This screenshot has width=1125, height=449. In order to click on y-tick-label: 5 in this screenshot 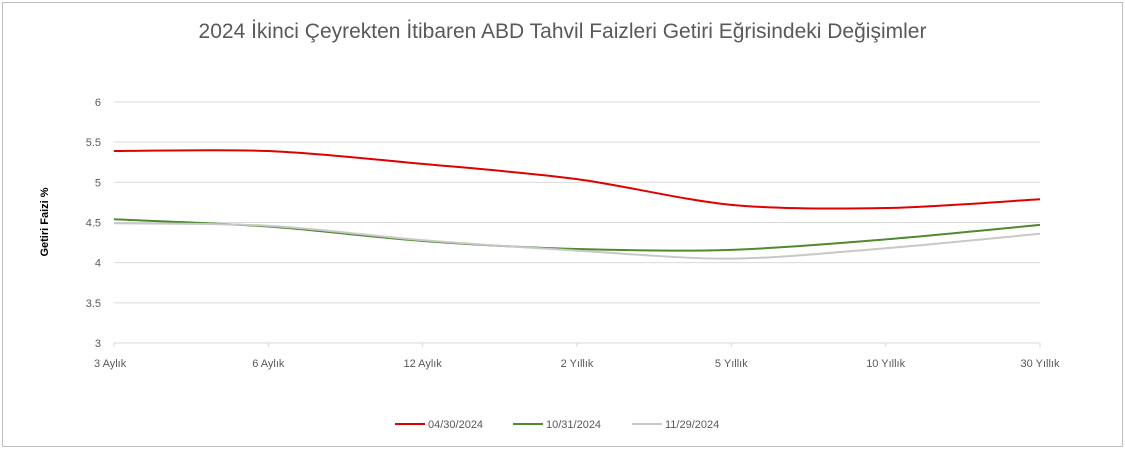, I will do `click(98, 183)`.